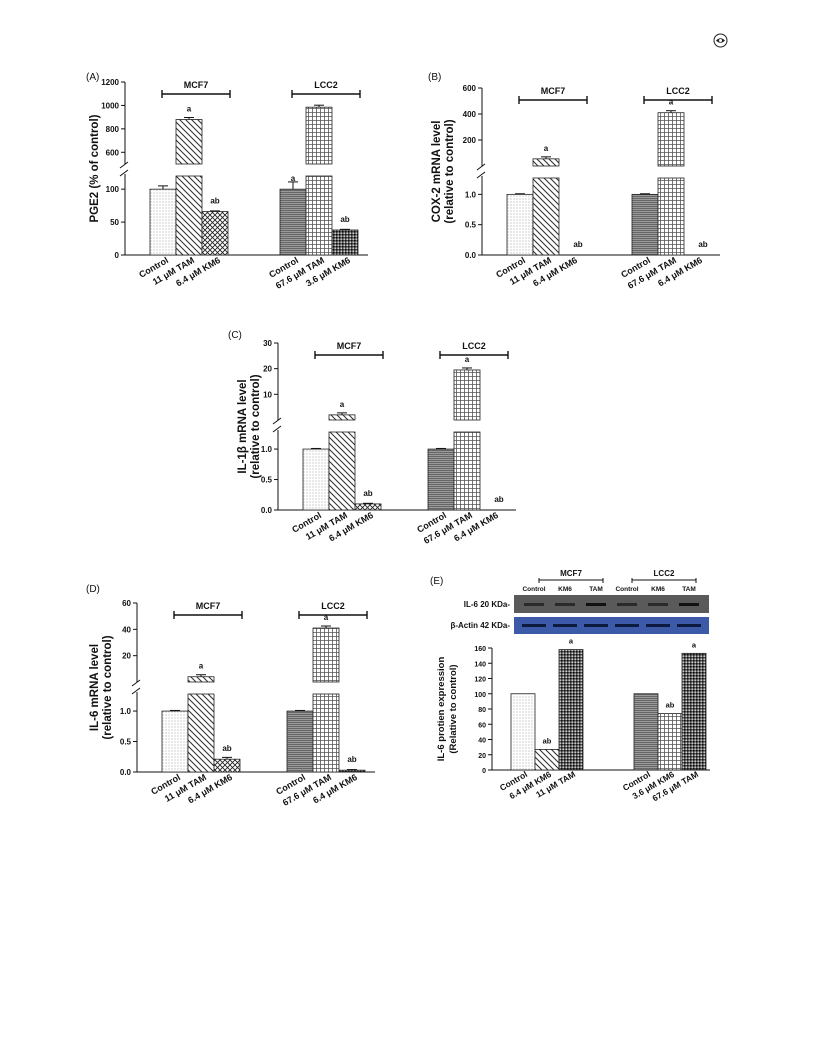 This screenshot has height=1056, width=816. I want to click on y-tick-label: 160, so click(480, 649).